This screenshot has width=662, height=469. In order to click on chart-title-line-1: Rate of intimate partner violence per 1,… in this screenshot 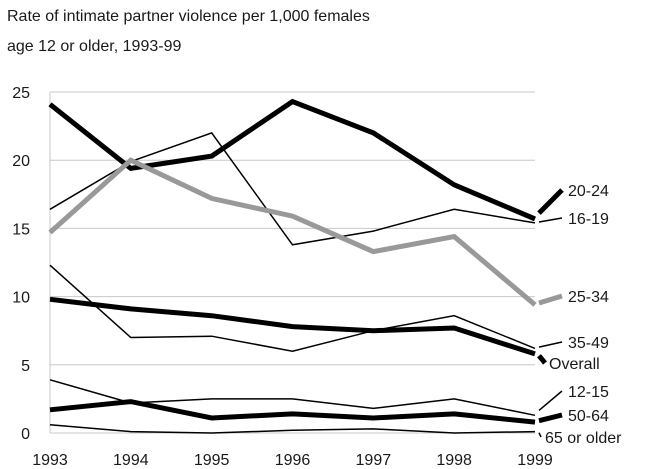, I will do `click(188, 16)`.